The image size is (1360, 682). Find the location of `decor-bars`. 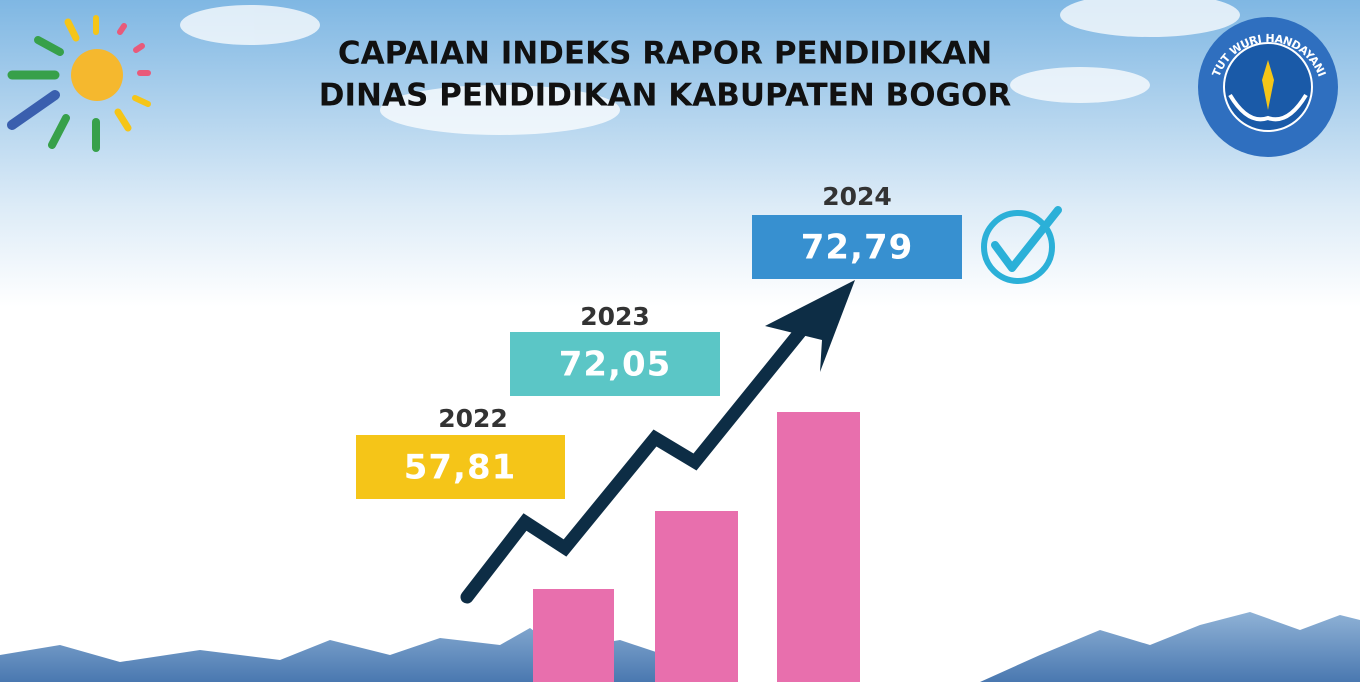

decor-bars is located at coordinates (696, 547).